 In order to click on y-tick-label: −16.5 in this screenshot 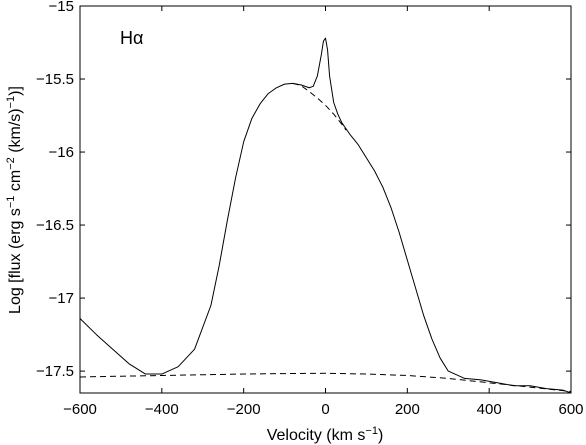, I will do `click(55, 225)`.